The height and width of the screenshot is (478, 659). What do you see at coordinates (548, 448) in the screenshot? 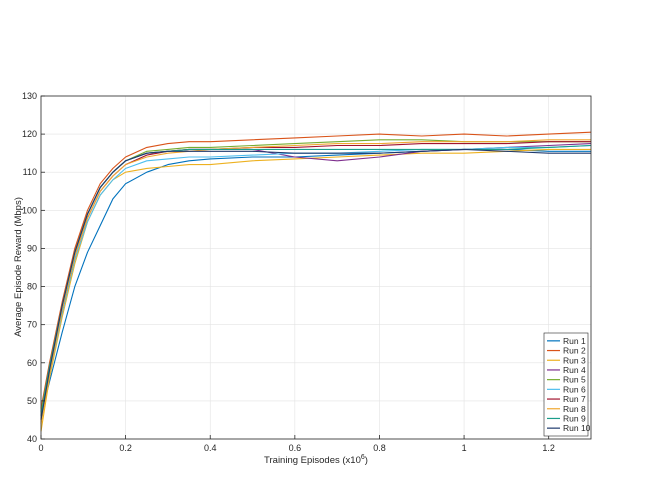
I see `x-tick-label: 1.2` at bounding box center [548, 448].